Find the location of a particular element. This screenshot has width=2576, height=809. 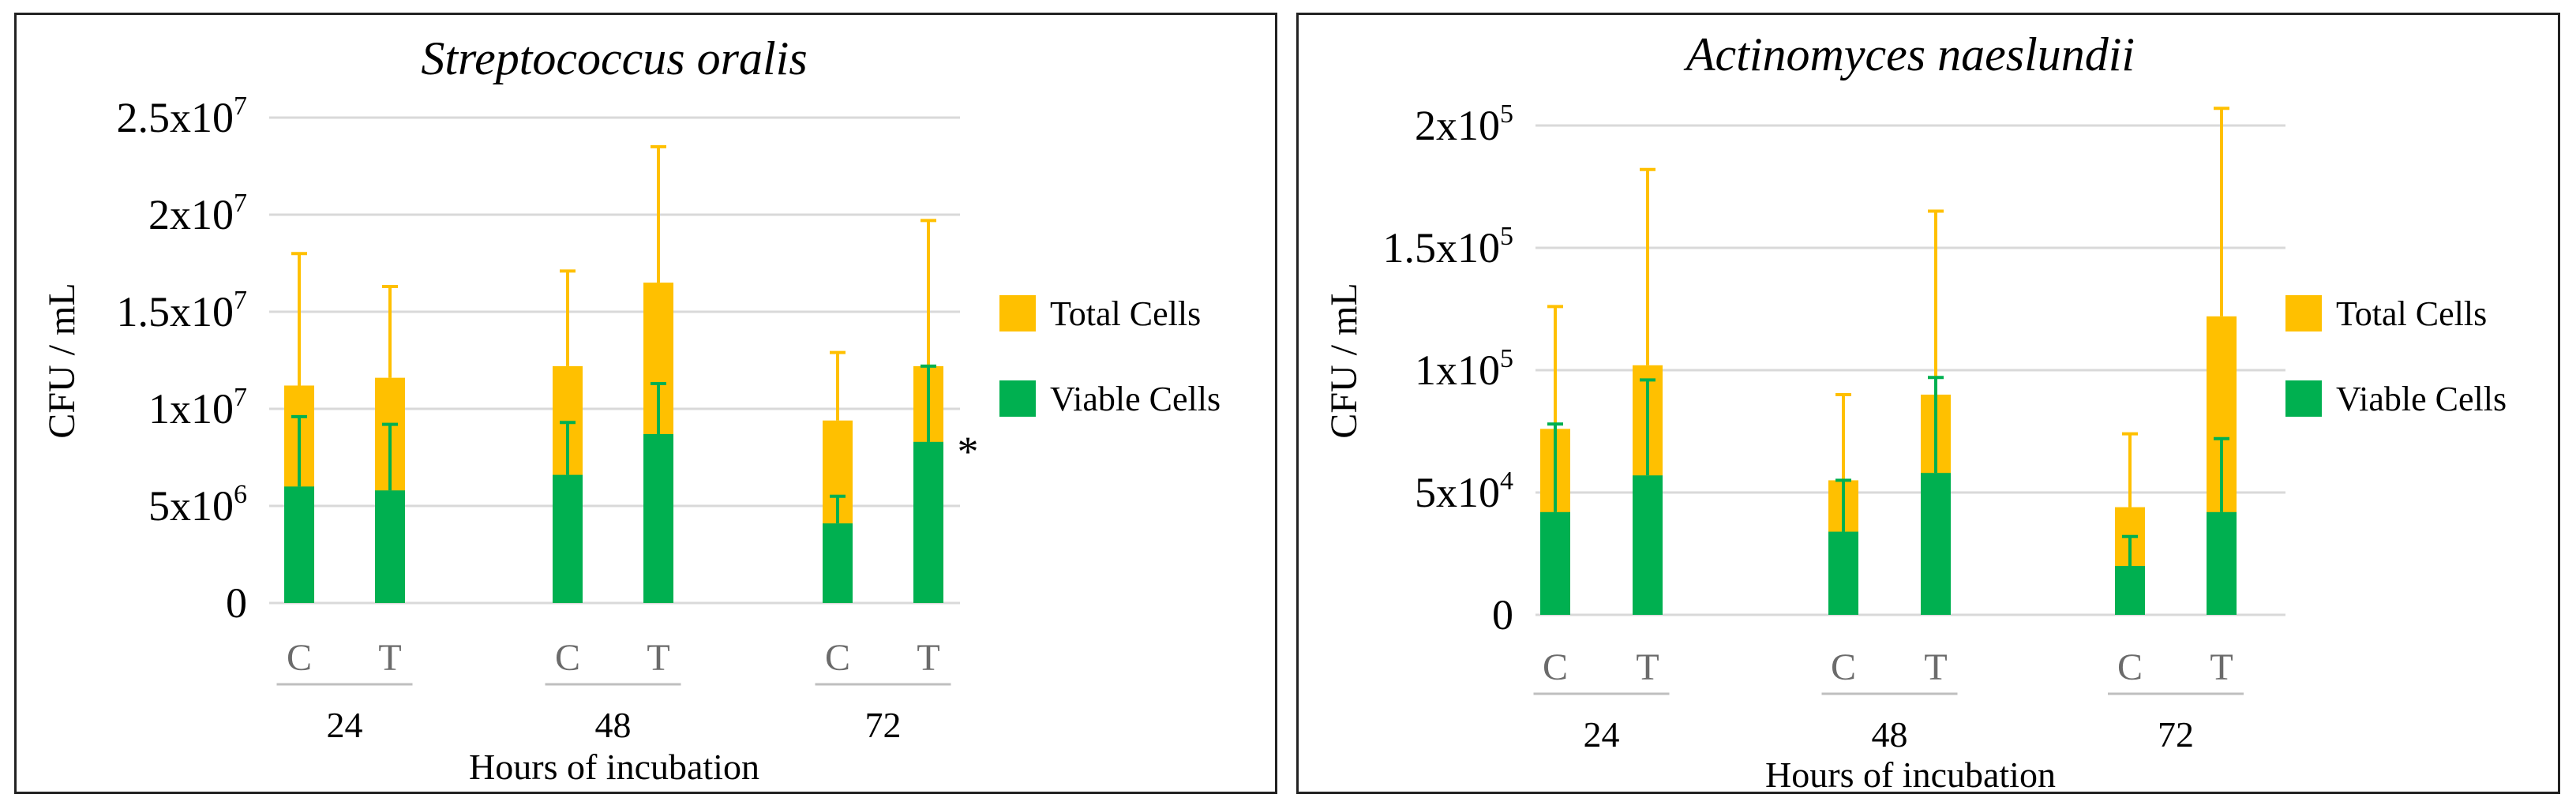

y-tick-label: 1.5x10⁵ is located at coordinates (1448, 247).